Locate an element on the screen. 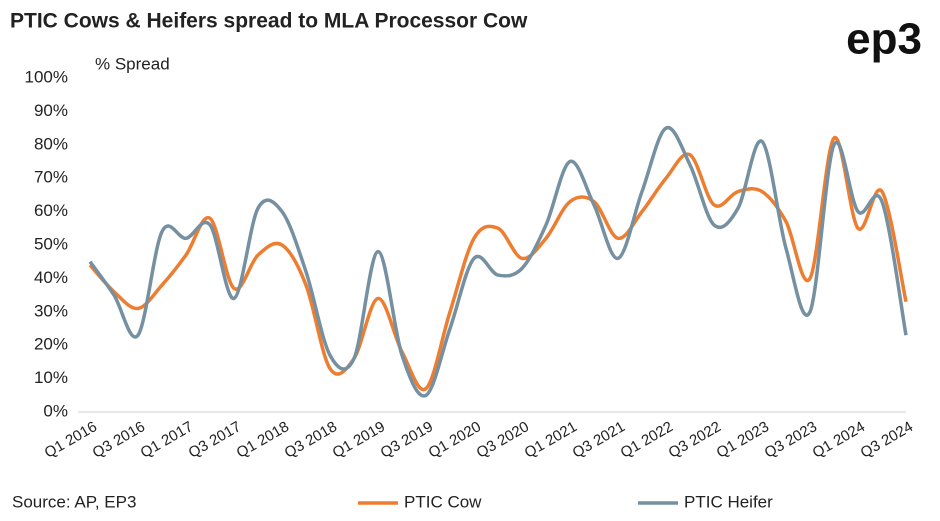 This screenshot has width=940, height=521. y-tick-label: 70% is located at coordinates (51, 177).